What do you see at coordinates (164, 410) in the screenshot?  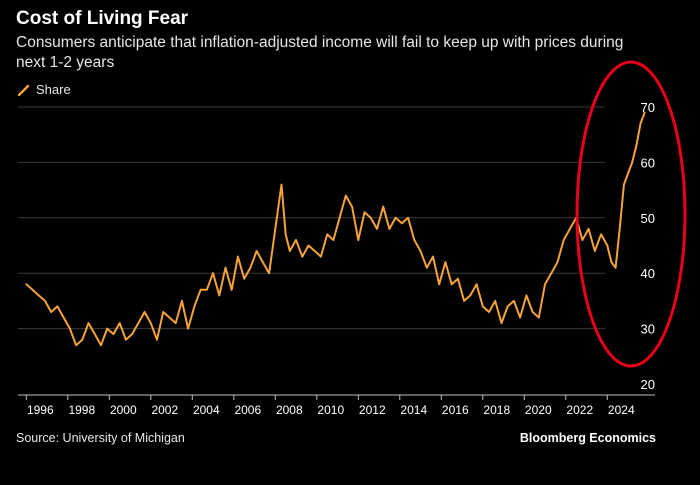 I see `x-tick-label: 2002` at bounding box center [164, 410].